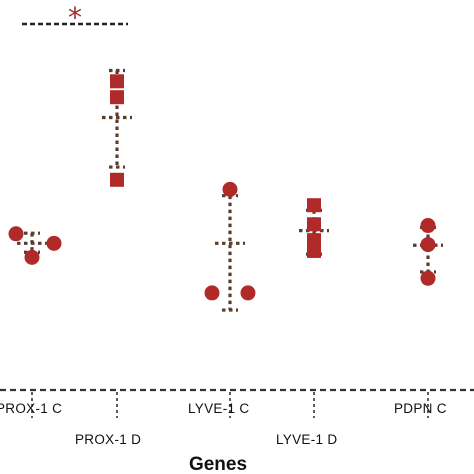 Image resolution: width=474 pixels, height=474 pixels. I want to click on x-axis-title: Genes, so click(218, 464).